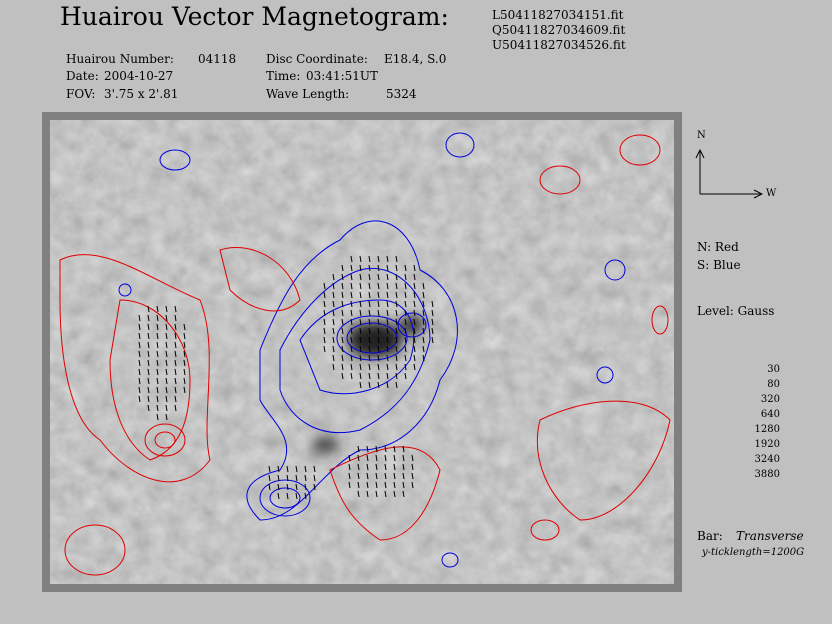 The width and height of the screenshot is (832, 624). I want to click on info-label: Disc Coordinate:, so click(317, 59).